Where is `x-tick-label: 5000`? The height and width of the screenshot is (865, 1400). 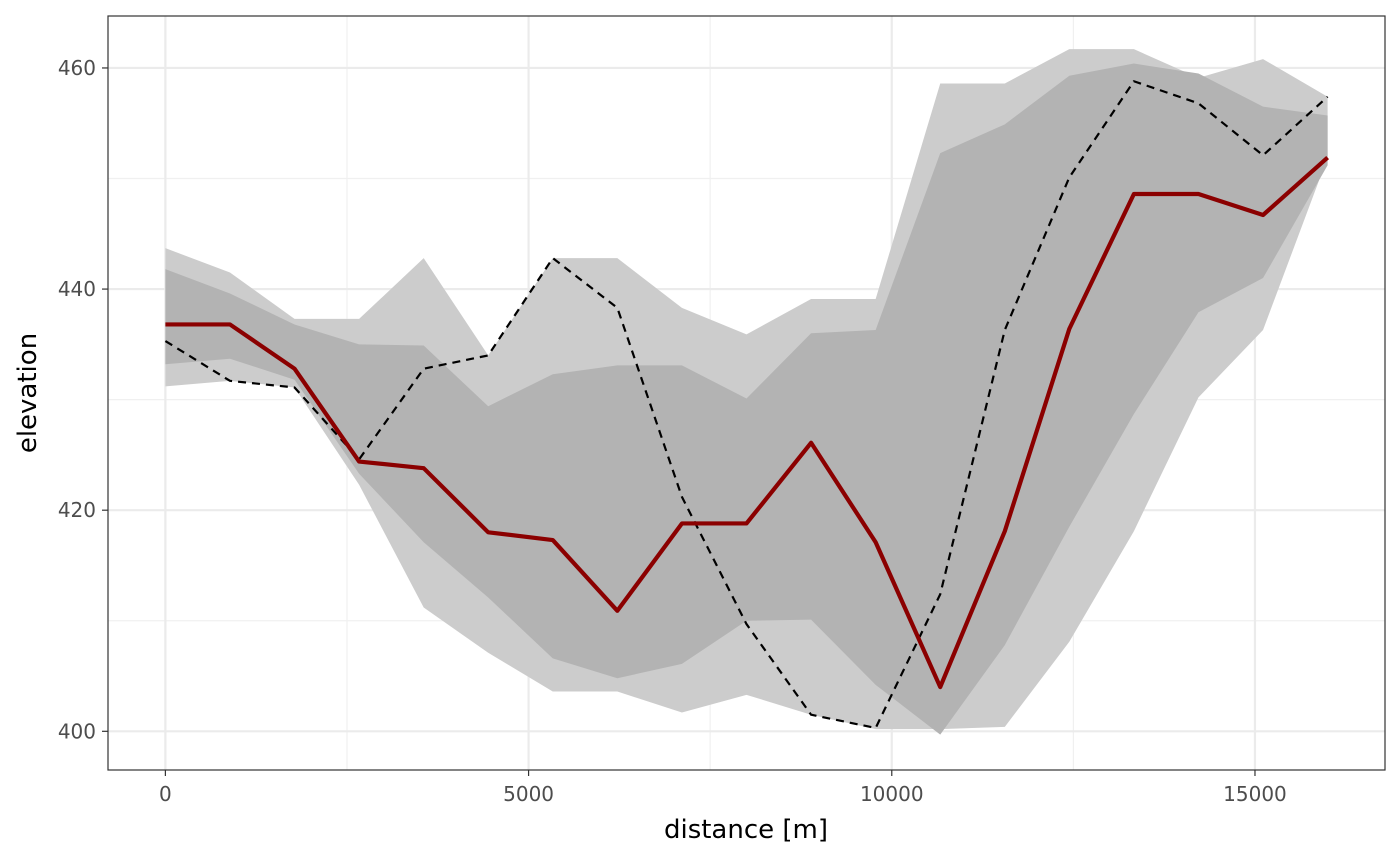
x-tick-label: 5000 is located at coordinates (528, 794).